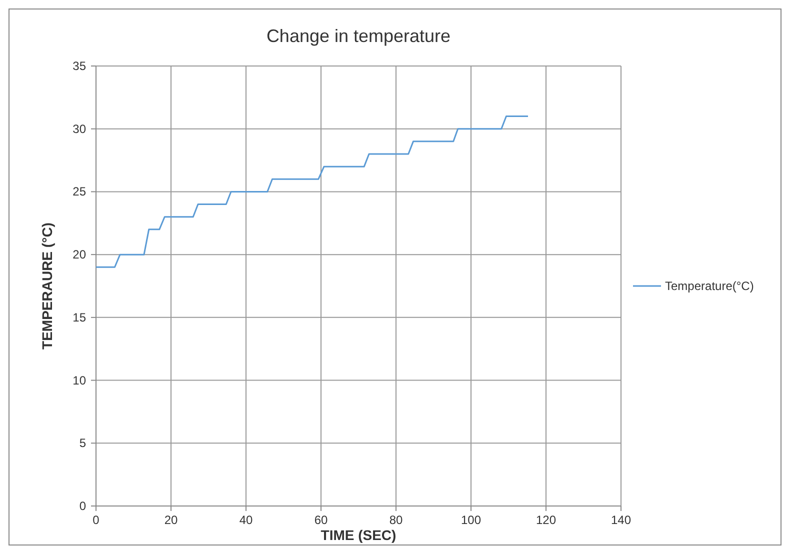 This screenshot has height=554, width=790. Describe the element at coordinates (321, 520) in the screenshot. I see `x-tick-label: 60` at that location.